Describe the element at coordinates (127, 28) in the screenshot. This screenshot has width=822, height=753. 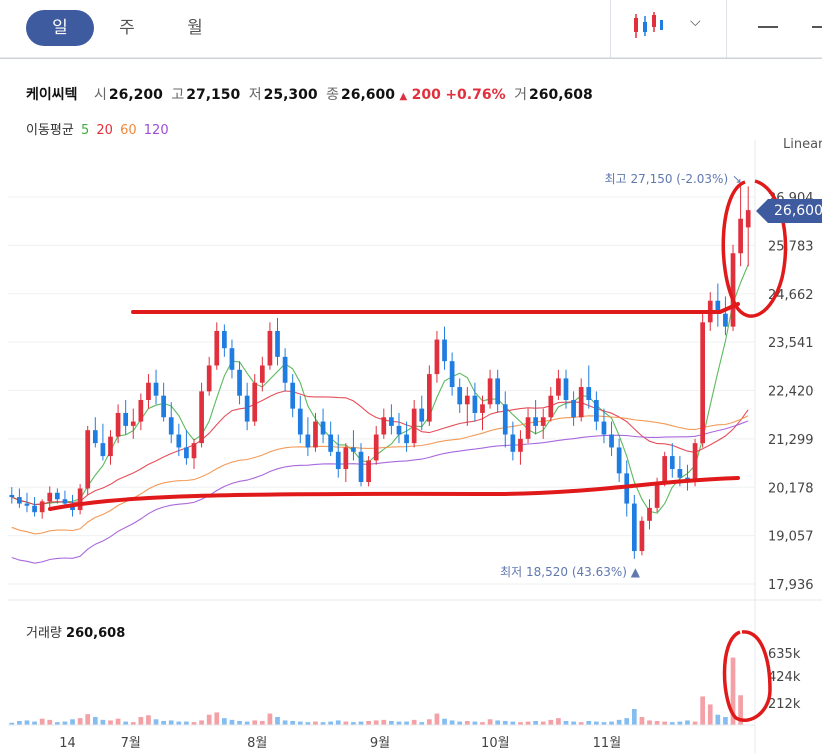
I see `tab-week: 주` at that location.